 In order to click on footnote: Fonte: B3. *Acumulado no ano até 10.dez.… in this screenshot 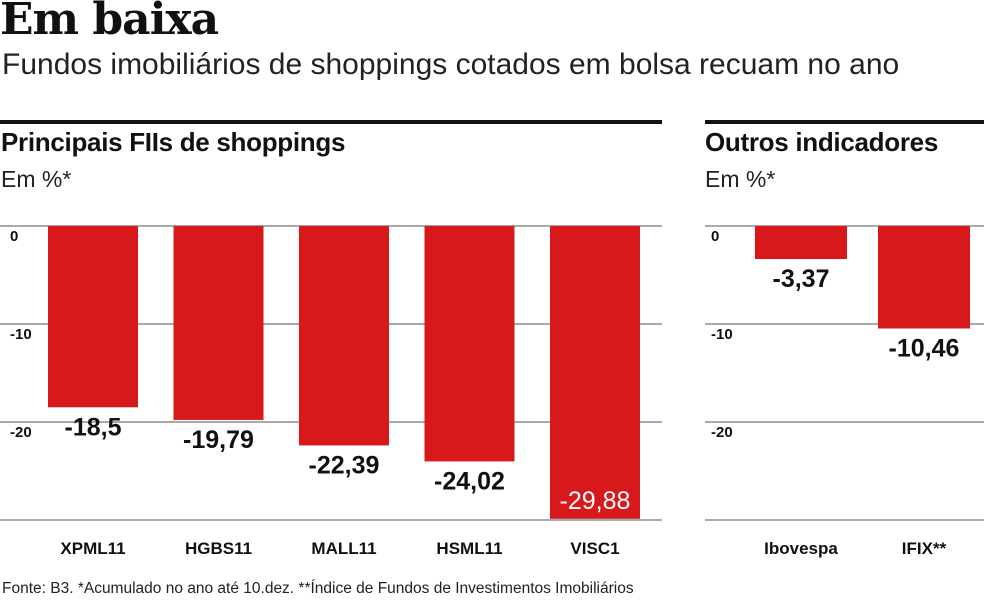, I will do `click(318, 588)`.